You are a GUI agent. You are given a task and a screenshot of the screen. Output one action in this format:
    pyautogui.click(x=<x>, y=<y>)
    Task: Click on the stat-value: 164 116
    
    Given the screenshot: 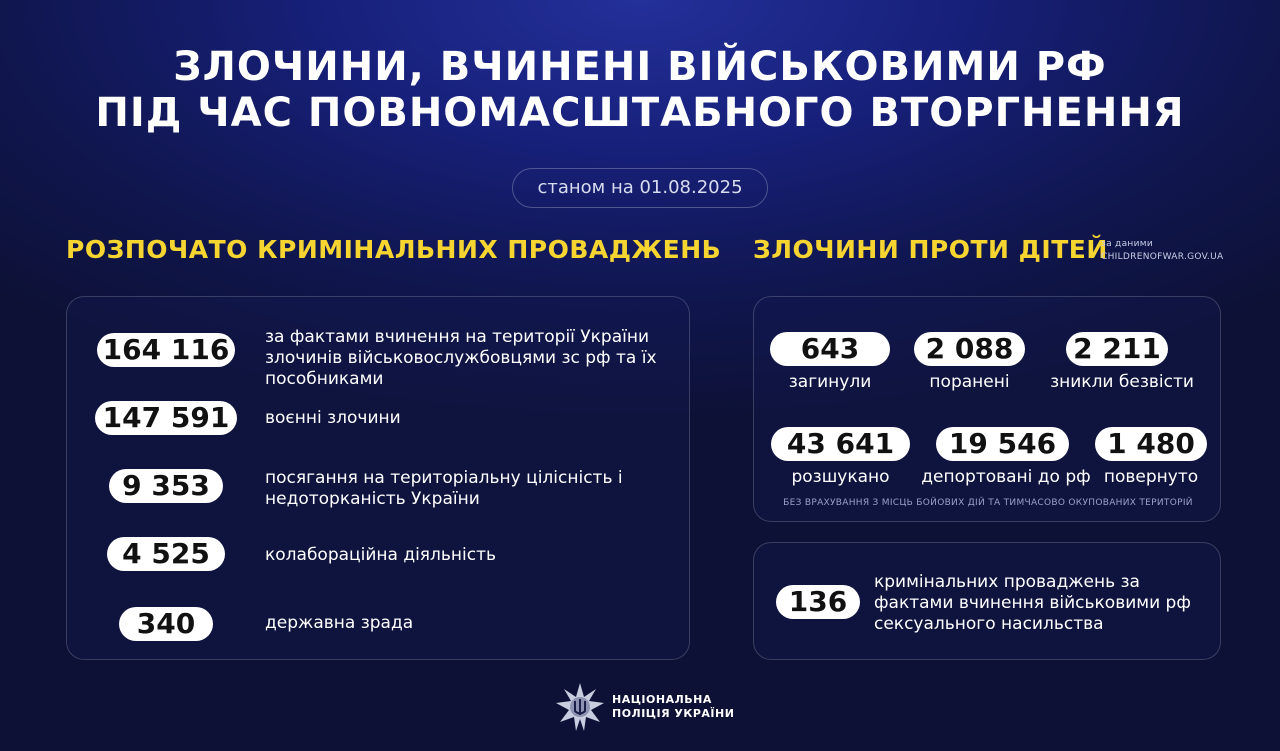 What is the action you would take?
    pyautogui.click(x=166, y=350)
    